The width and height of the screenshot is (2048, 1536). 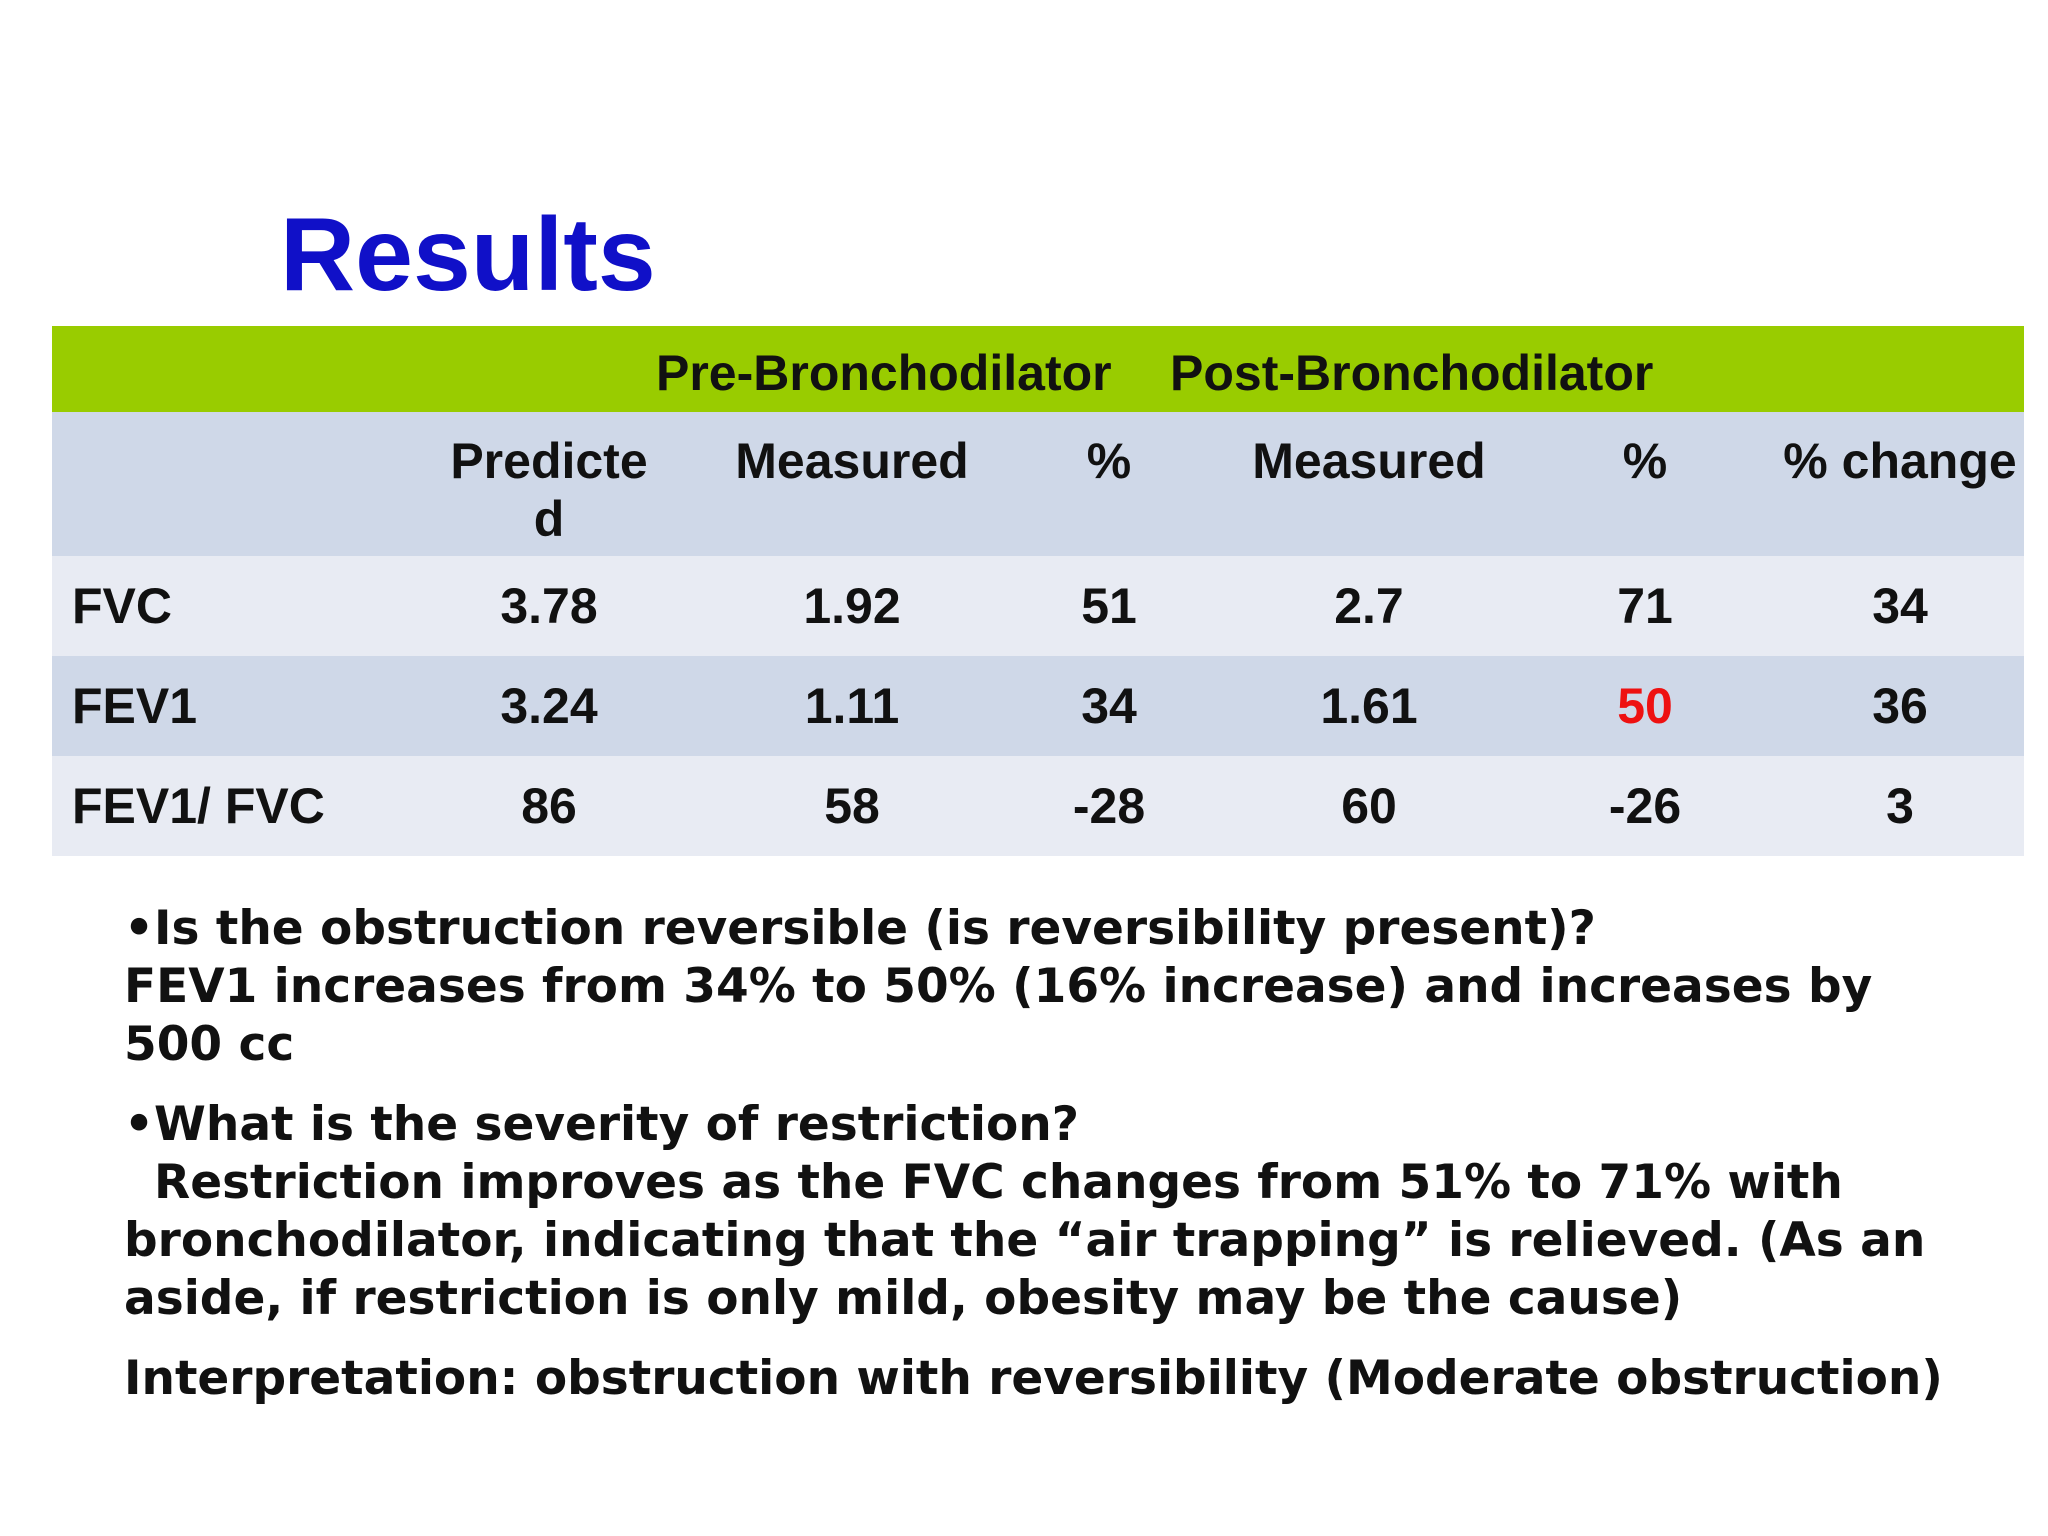 What do you see at coordinates (852, 461) in the screenshot?
I see `column-header-pre-measured: Measured` at bounding box center [852, 461].